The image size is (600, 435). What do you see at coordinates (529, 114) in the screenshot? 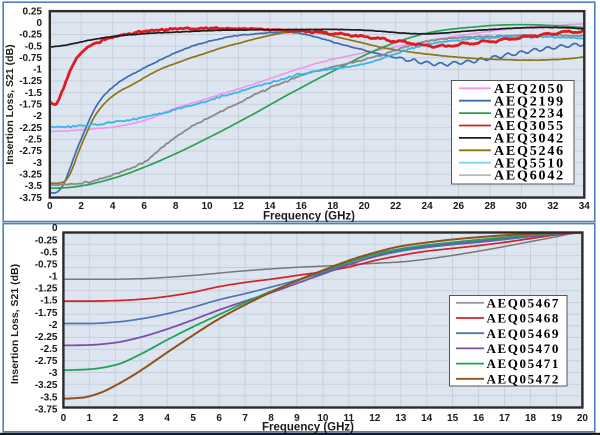
I see `svg-text: AEQ2234` at bounding box center [529, 114].